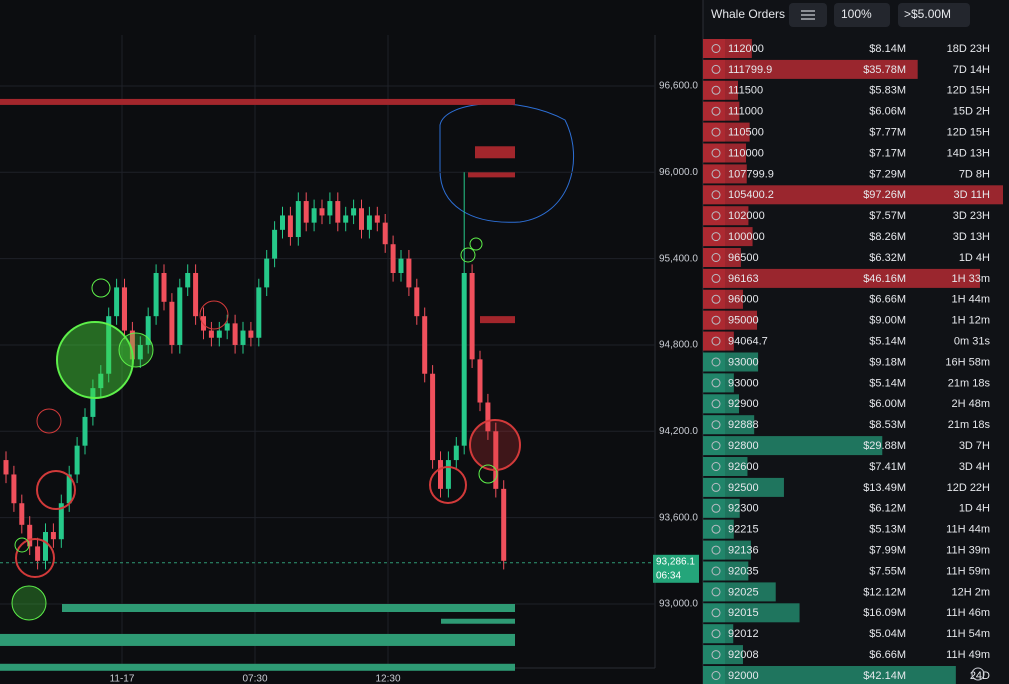 This screenshot has height=684, width=1009. What do you see at coordinates (887, 91) in the screenshot?
I see `row-amount: $5.83M` at bounding box center [887, 91].